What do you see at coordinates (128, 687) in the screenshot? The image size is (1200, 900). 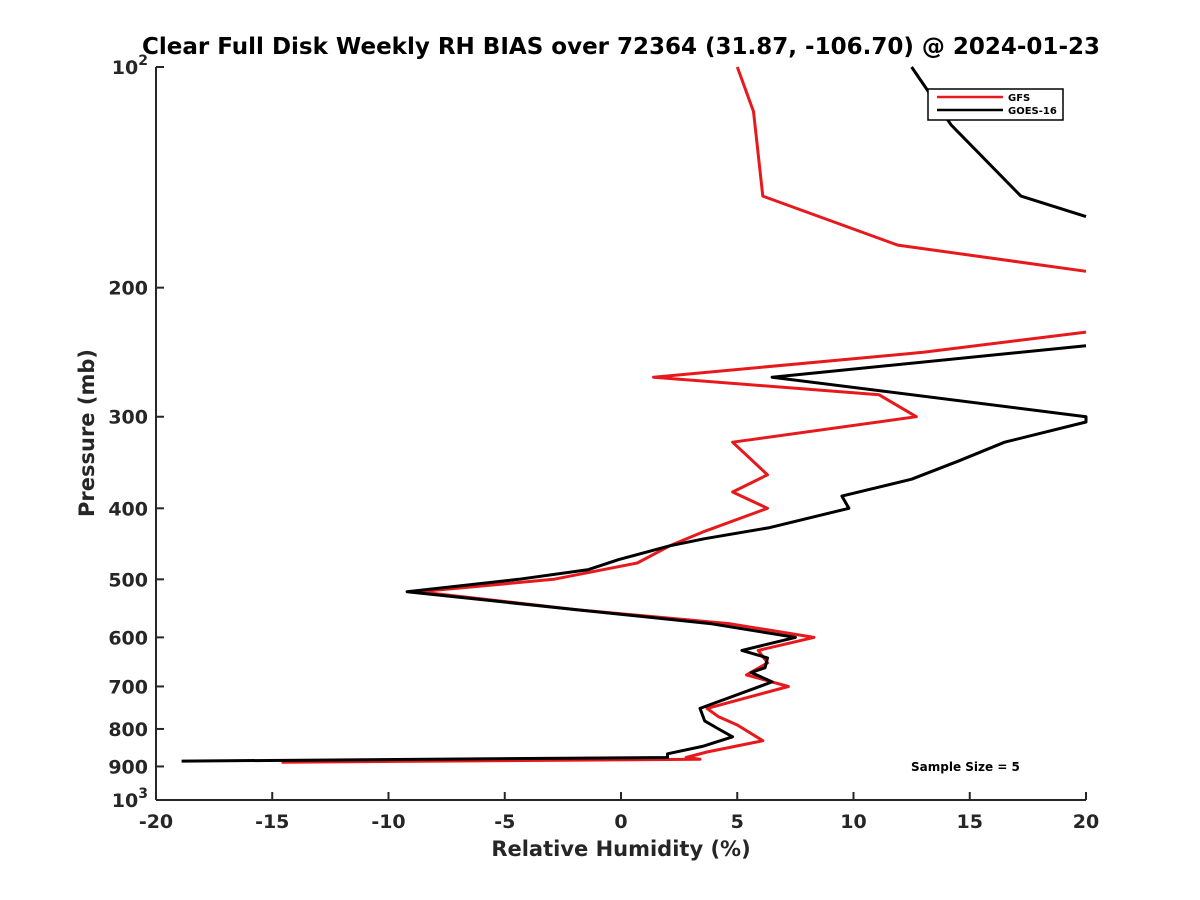 I see `y-tick-label: 700` at bounding box center [128, 687].